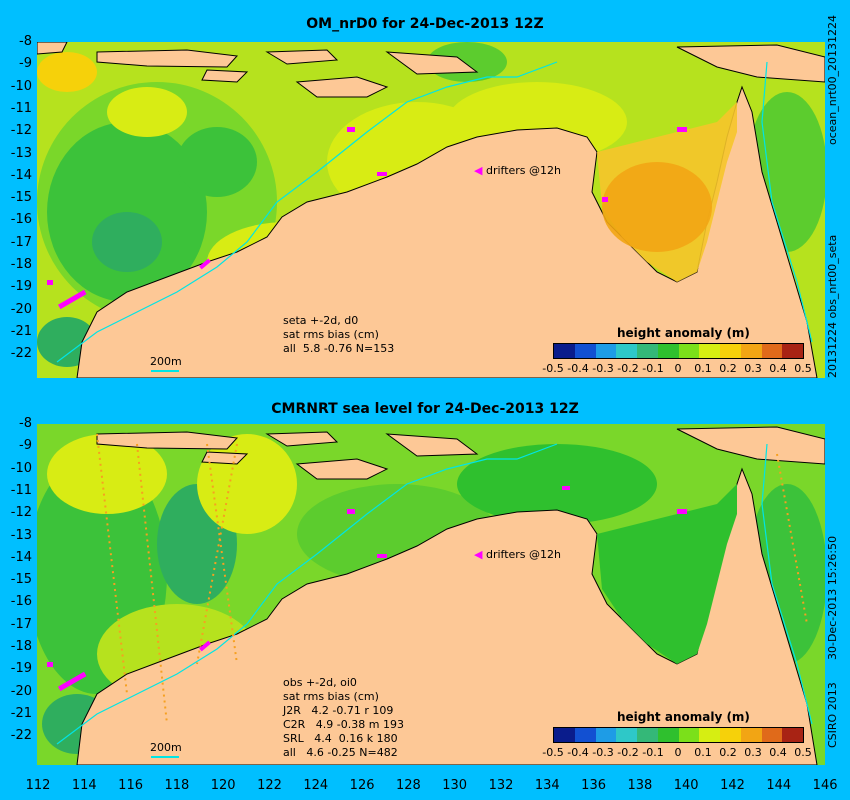 The width and height of the screenshot is (850, 800). I want to click on panel2-lat-tick: -18, so click(21, 646).